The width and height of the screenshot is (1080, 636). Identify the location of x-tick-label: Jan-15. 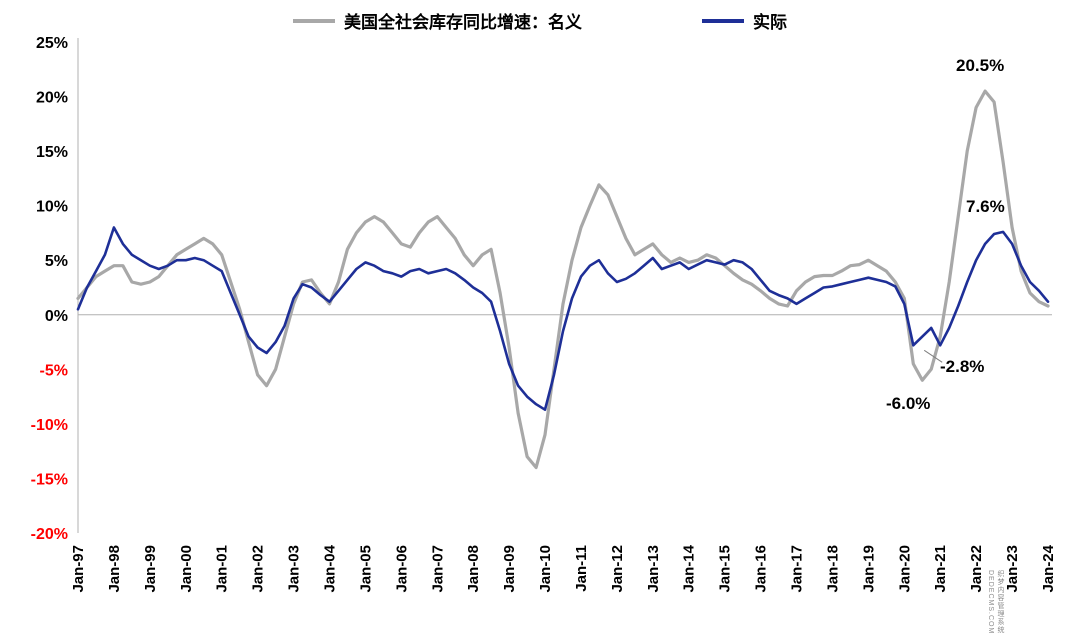
(725, 569).